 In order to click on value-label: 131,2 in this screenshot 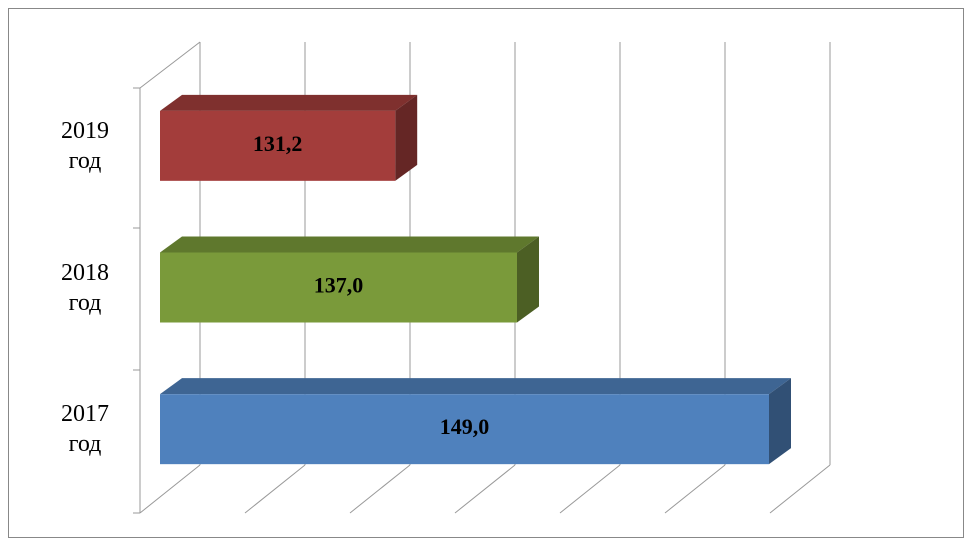, I will do `click(278, 143)`.